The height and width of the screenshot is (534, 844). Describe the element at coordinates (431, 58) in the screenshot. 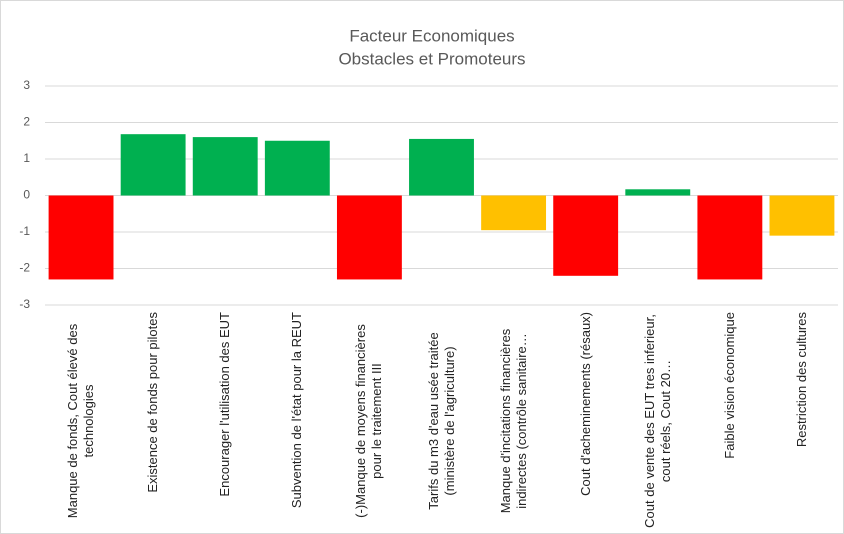

I see `chart-subtitle: Obstacles et Promoteurs` at that location.